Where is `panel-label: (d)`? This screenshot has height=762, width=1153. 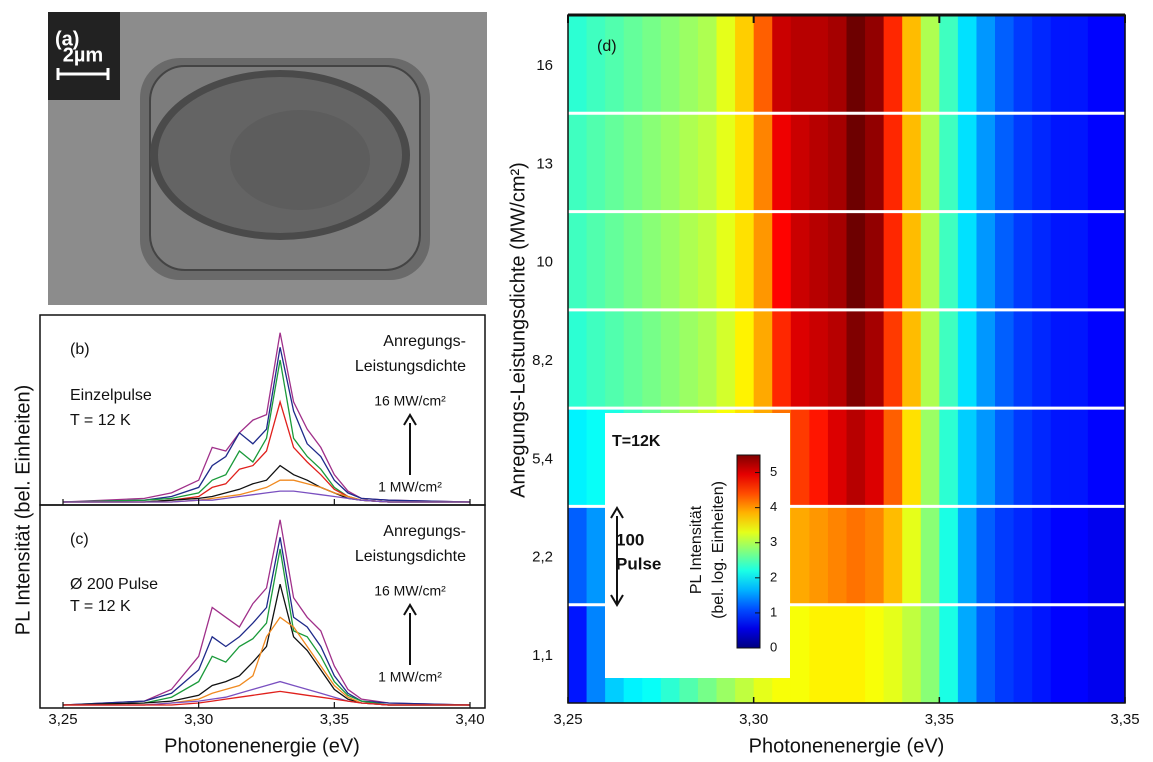 panel-label: (d) is located at coordinates (607, 46).